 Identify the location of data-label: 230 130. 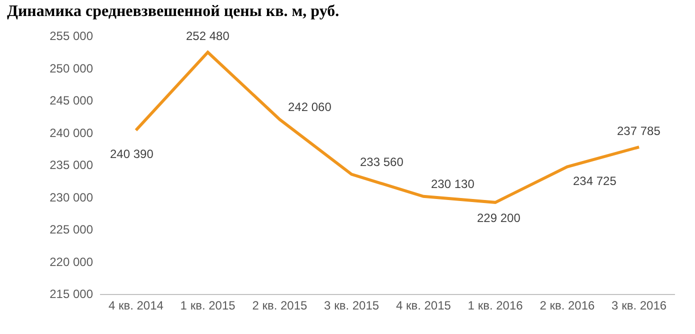
(453, 184).